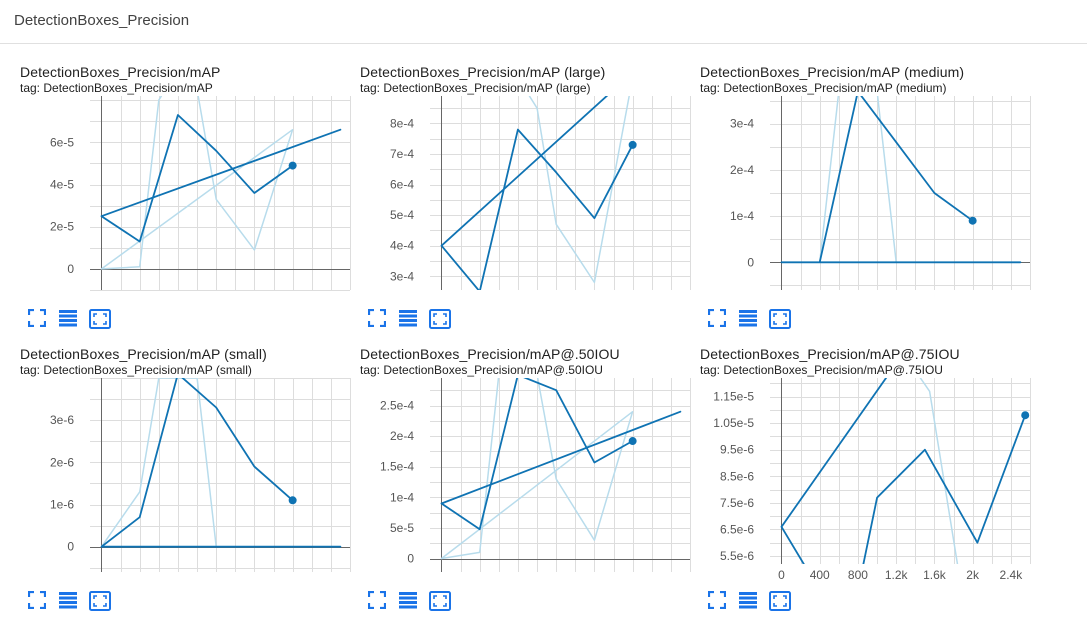 The width and height of the screenshot is (1087, 636). I want to click on chart-title: DetectionBoxes_Precision/mAP (small), so click(143, 354).